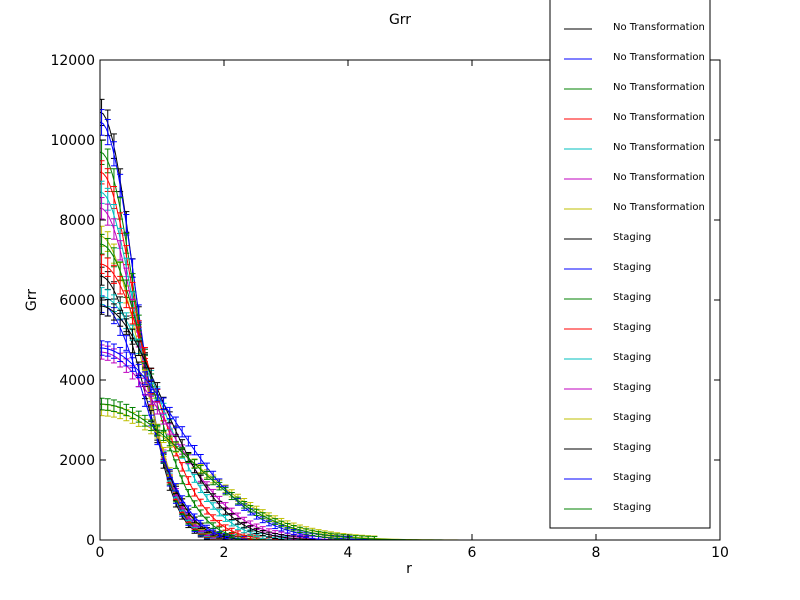 This screenshot has height=600, width=800. What do you see at coordinates (72, 61) in the screenshot?
I see `y-tick-label: 12000` at bounding box center [72, 61].